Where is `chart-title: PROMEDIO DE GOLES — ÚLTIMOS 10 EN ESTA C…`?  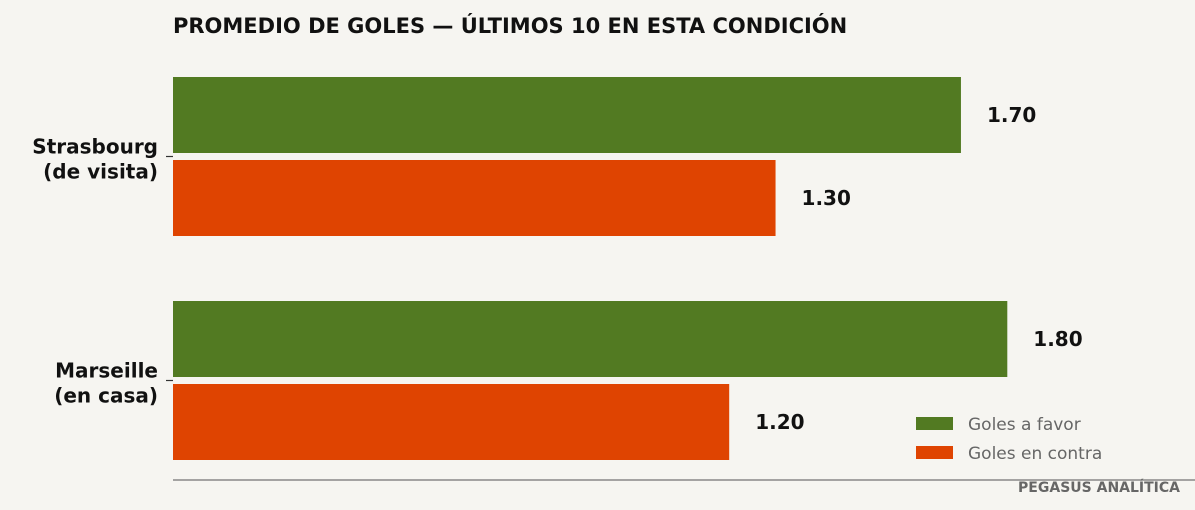
chart-title: PROMEDIO DE GOLES — ÚLTIMOS 10 EN ESTA C… is located at coordinates (510, 25).